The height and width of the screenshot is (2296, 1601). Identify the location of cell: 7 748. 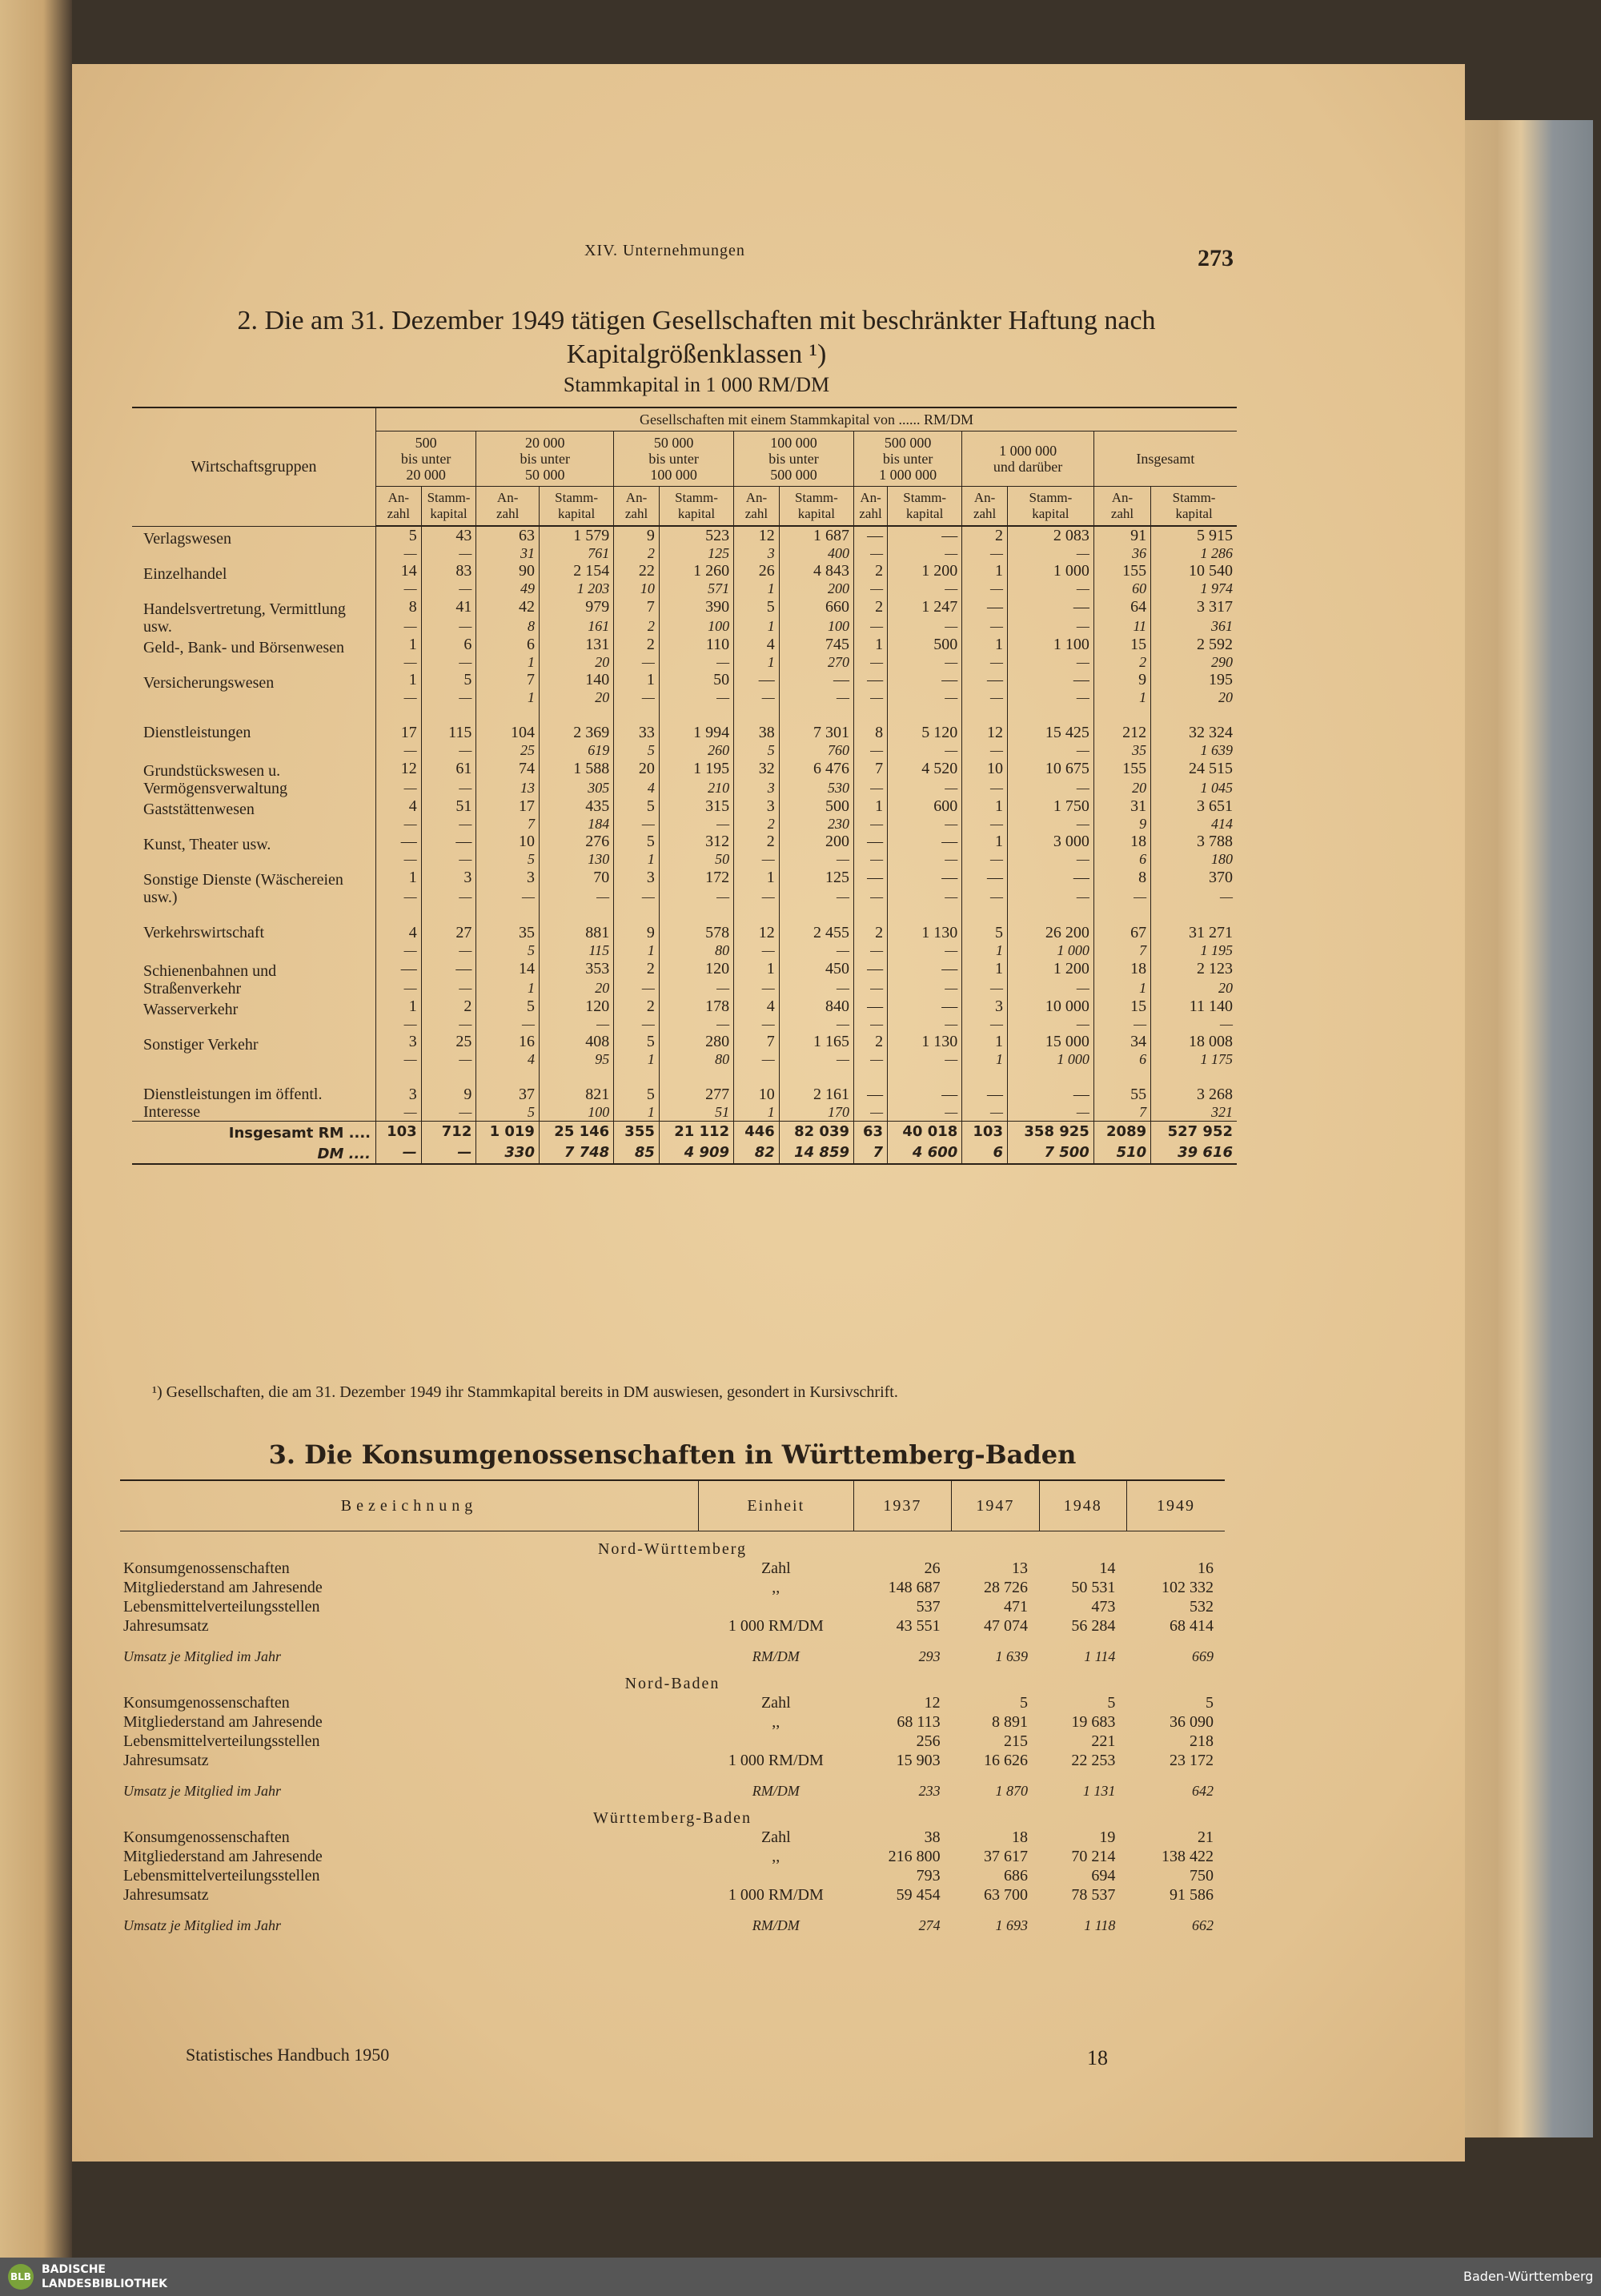
(576, 1153).